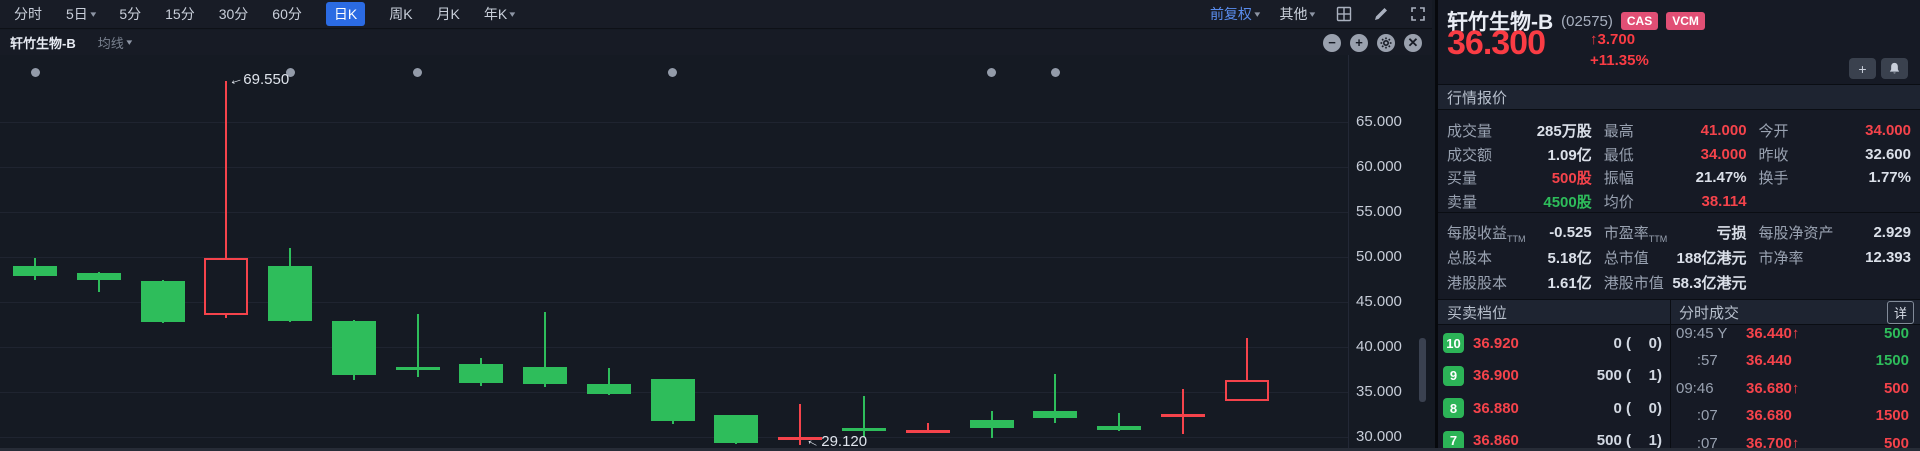 The height and width of the screenshot is (451, 1920). What do you see at coordinates (1470, 155) in the screenshot?
I see `quote-cell-label: 成交额` at bounding box center [1470, 155].